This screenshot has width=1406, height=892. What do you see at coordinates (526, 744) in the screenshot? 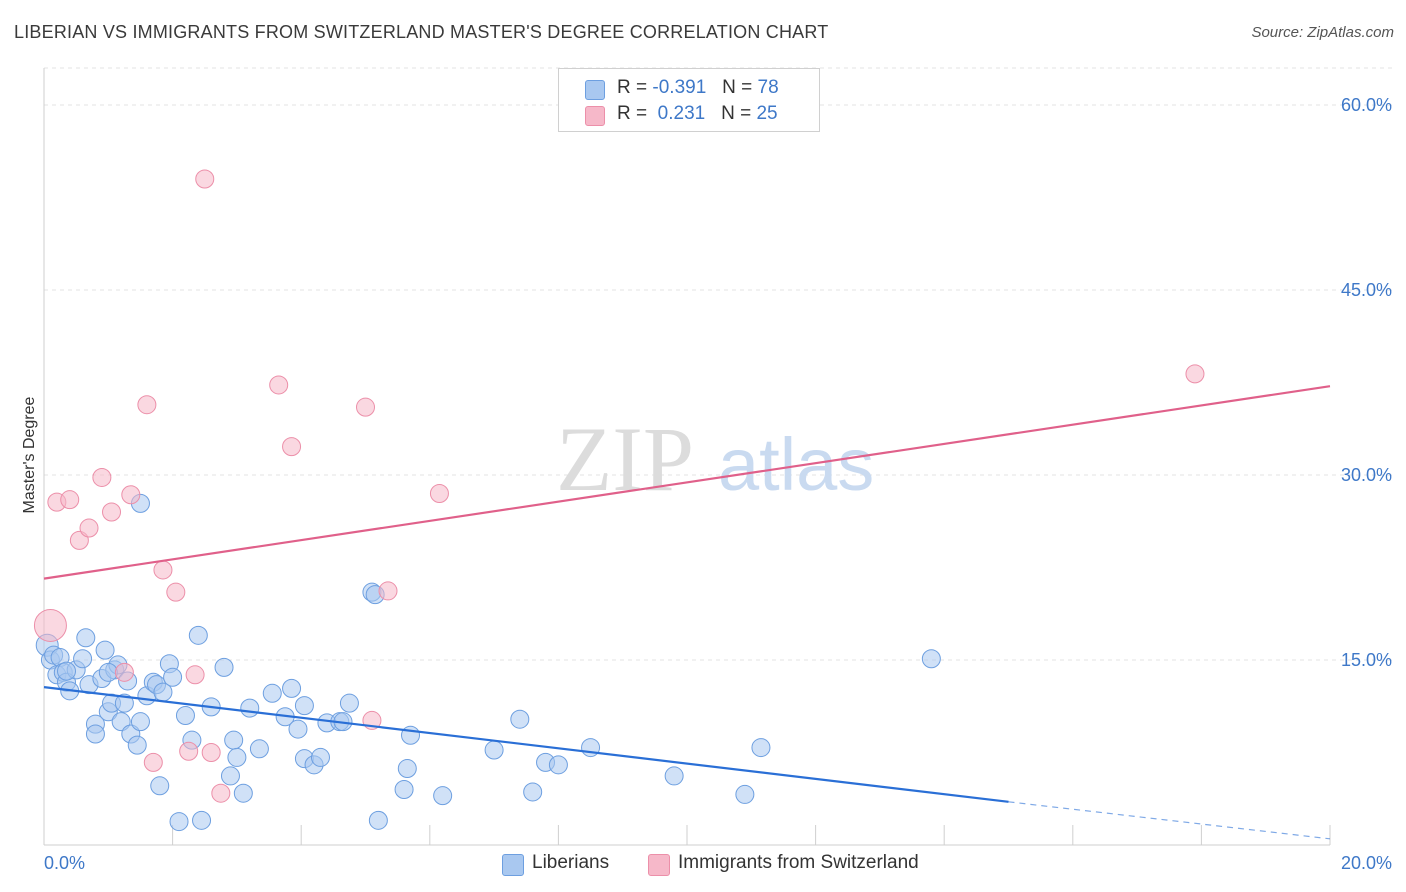
I see `liberians-trend-line` at bounding box center [526, 744].